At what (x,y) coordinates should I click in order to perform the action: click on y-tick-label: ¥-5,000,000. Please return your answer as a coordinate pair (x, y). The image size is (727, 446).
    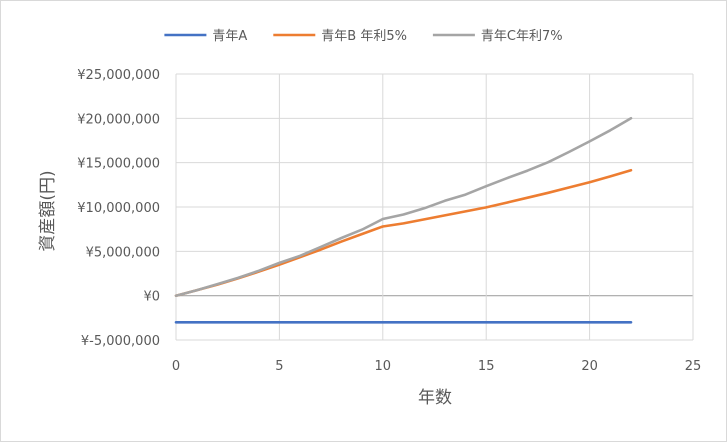
    Looking at the image, I should click on (120, 341).